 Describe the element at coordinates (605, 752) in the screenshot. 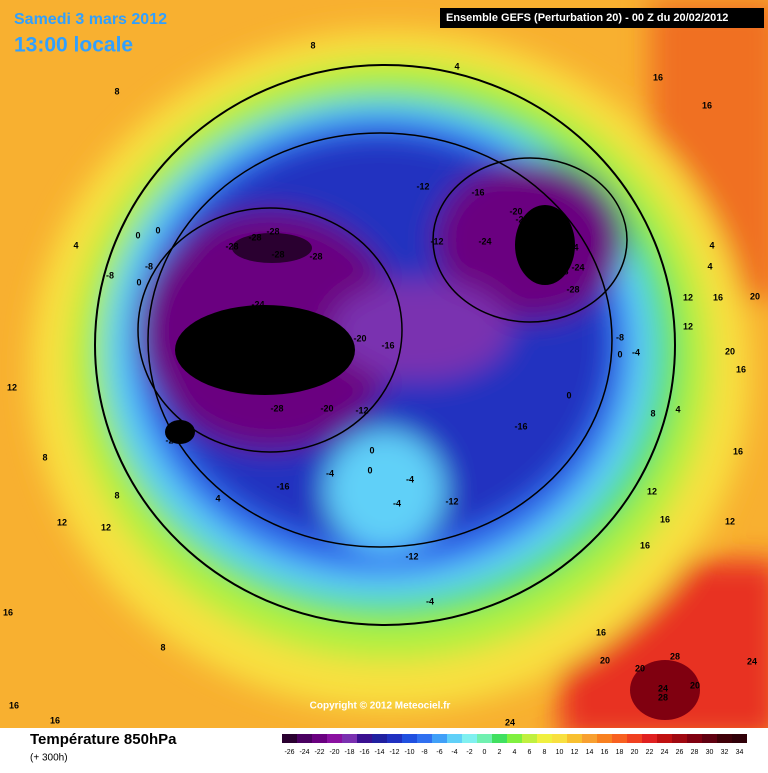

I see `colorbar-label: 16` at that location.